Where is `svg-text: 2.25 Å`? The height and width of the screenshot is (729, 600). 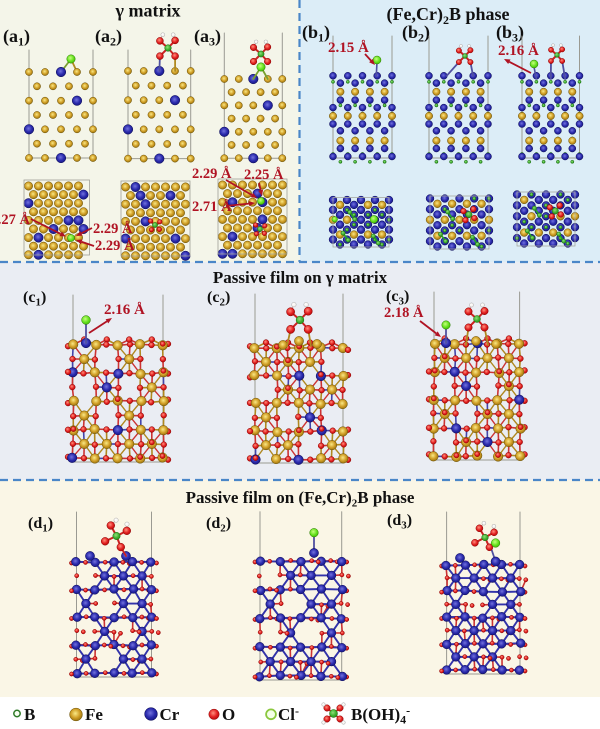
svg-text: 2.25 Å is located at coordinates (264, 175).